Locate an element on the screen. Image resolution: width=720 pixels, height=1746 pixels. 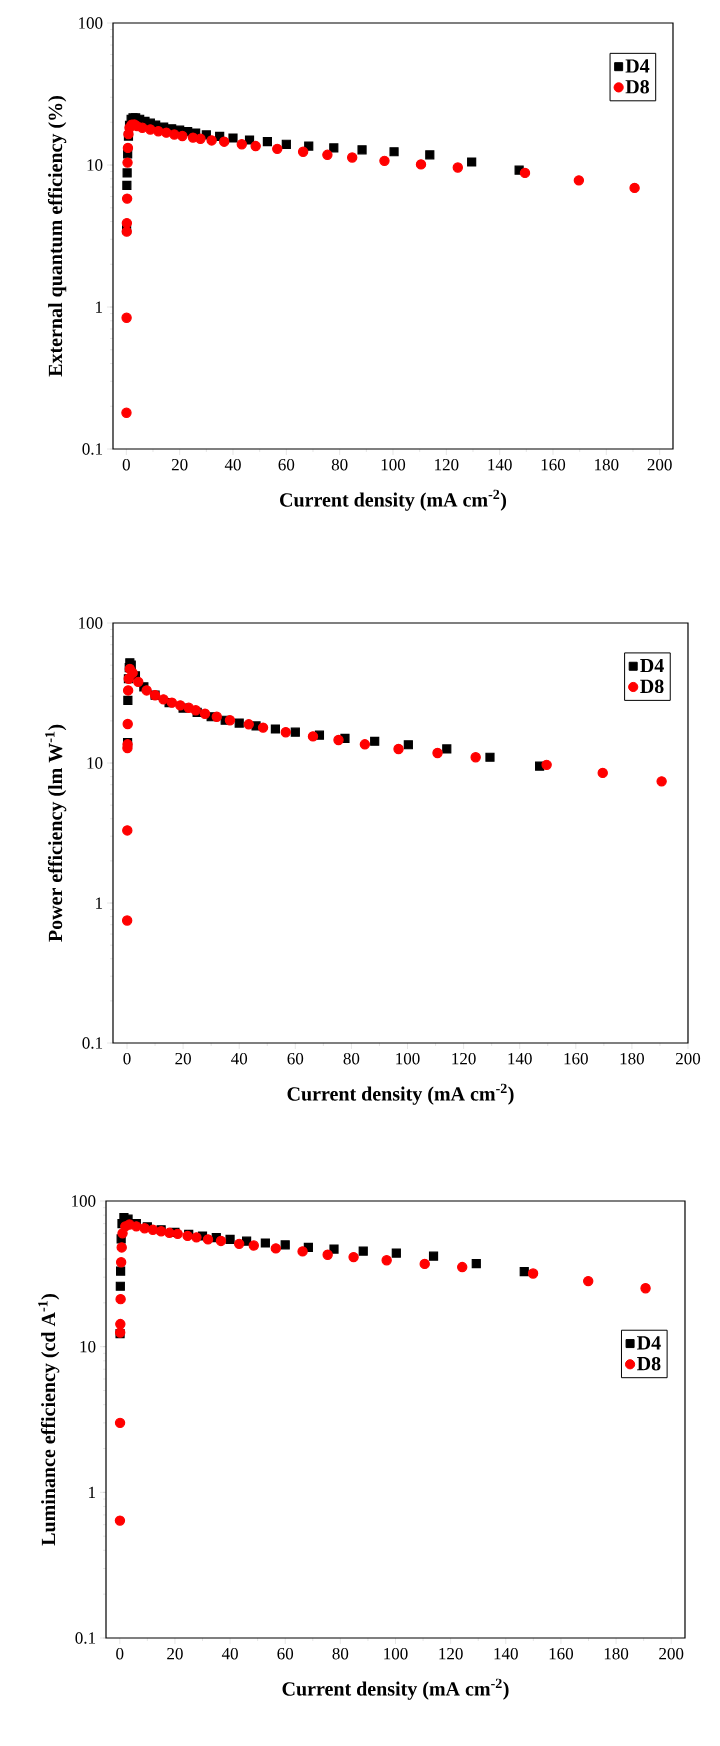
y-axis-title: External quantum efficiency (%) is located at coordinates (57, 236).